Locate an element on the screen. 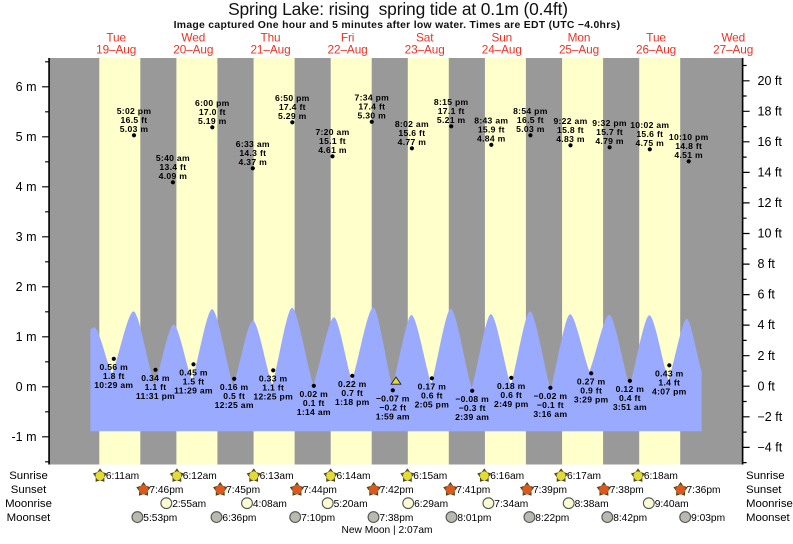  svg-text: -1 m is located at coordinates (24, 437).